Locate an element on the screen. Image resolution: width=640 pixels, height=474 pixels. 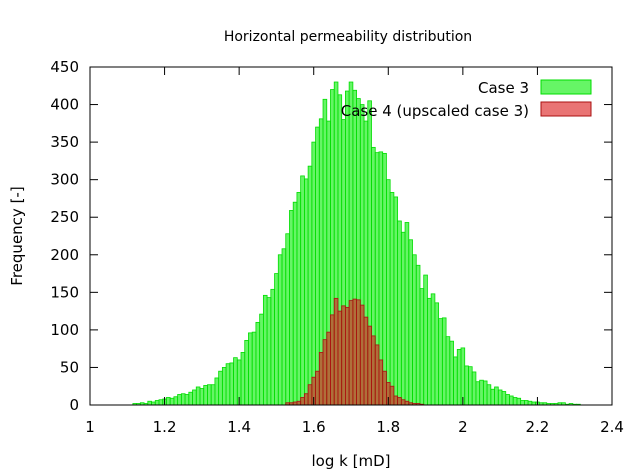
x-tick-label: 2 is located at coordinates (463, 427).